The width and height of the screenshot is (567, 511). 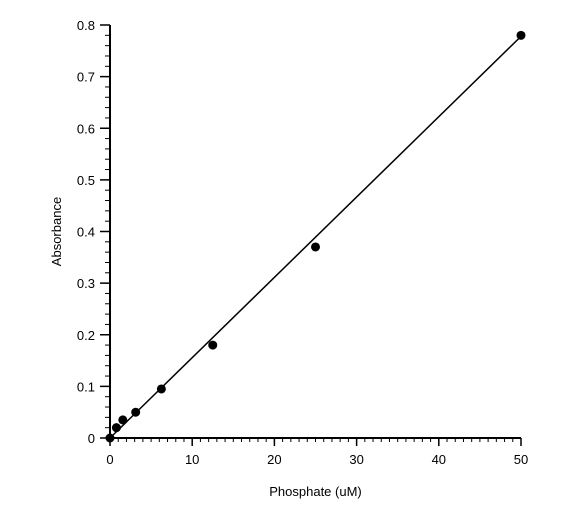 What do you see at coordinates (86, 283) in the screenshot?
I see `y-tick-label: 0.3` at bounding box center [86, 283].